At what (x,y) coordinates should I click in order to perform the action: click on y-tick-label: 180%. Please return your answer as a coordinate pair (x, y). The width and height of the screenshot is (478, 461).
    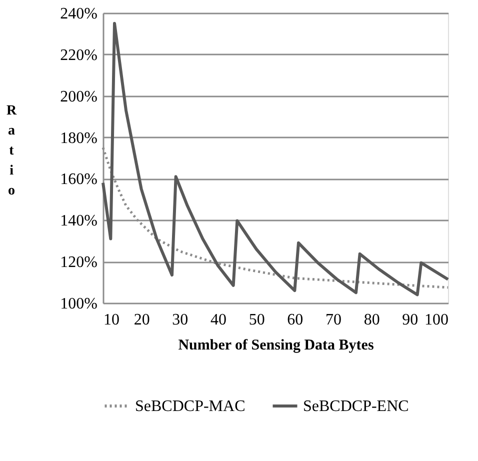
    Looking at the image, I should click on (79, 138).